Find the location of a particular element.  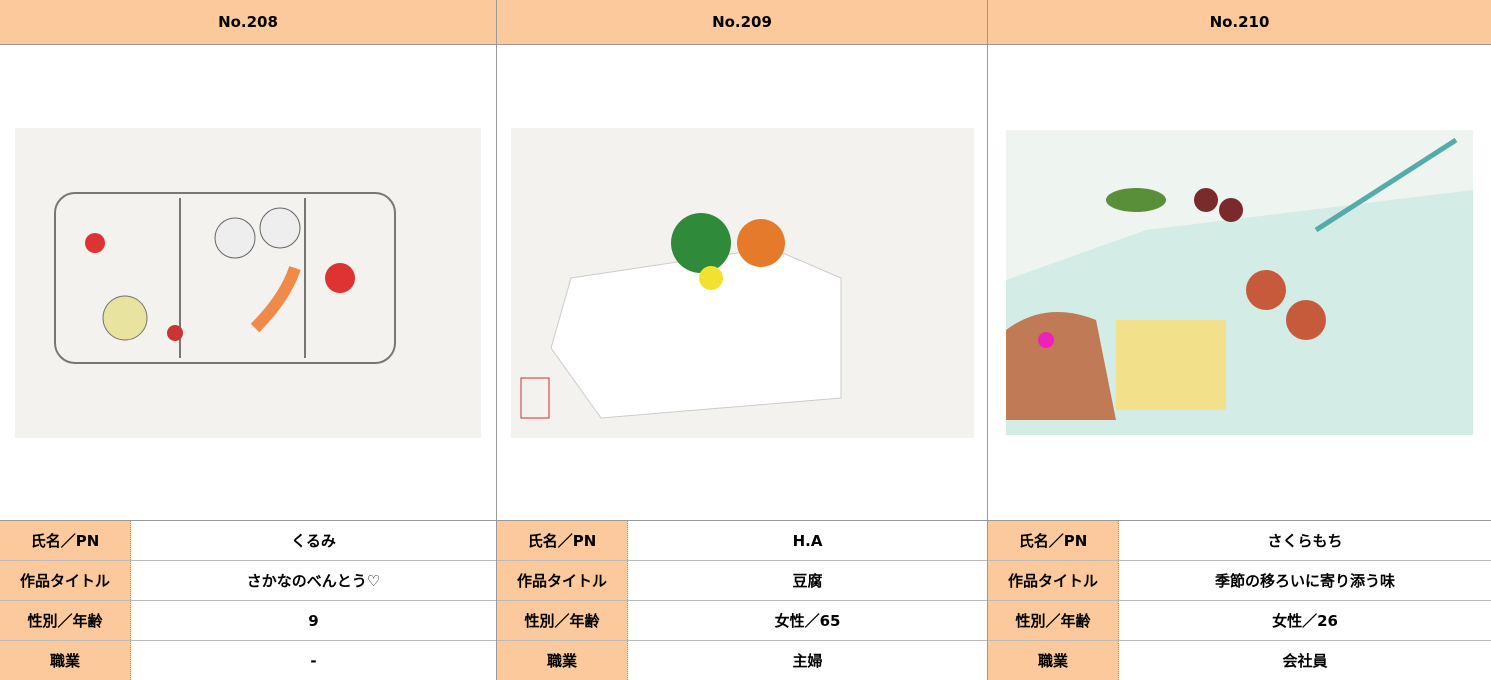

info-row: 性別／年齢 女性／65 is located at coordinates (742, 621).